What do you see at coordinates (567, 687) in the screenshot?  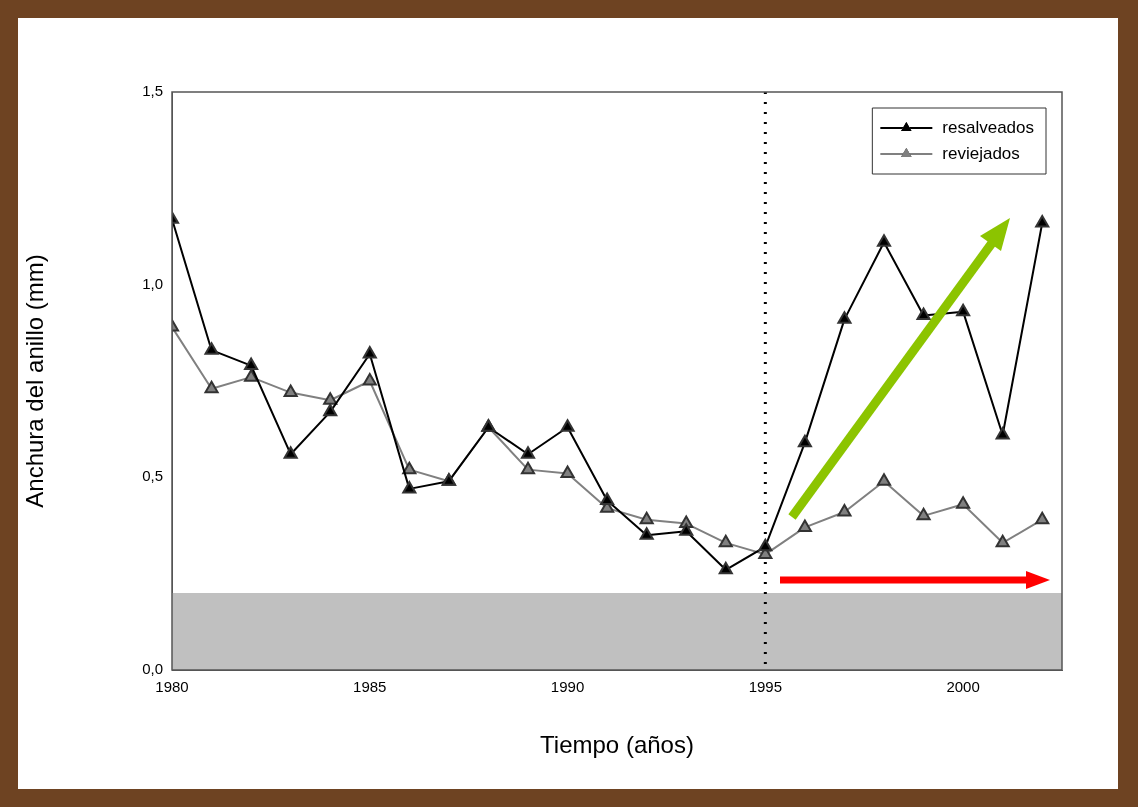 I see `x-tick-label: 1990` at bounding box center [567, 687].